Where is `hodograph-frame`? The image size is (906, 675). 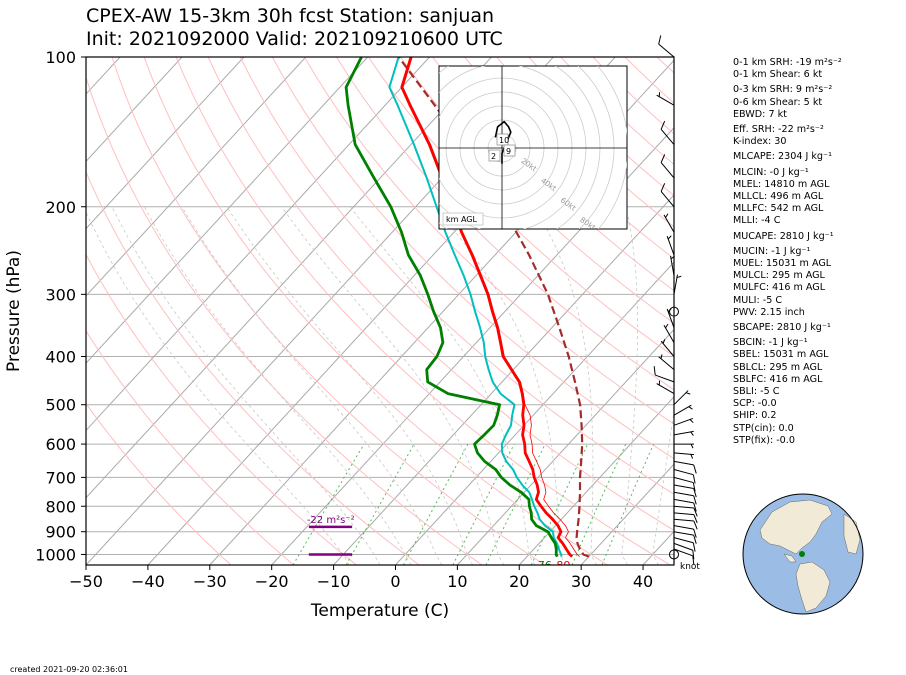
hodograph-frame is located at coordinates (533, 147).